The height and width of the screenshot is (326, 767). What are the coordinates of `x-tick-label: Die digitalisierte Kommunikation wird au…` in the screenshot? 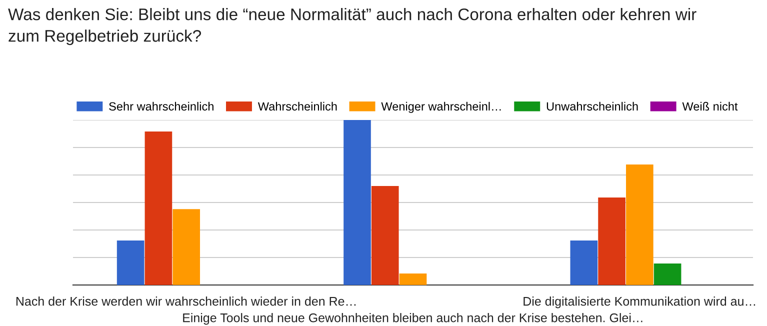 It's located at (640, 302).